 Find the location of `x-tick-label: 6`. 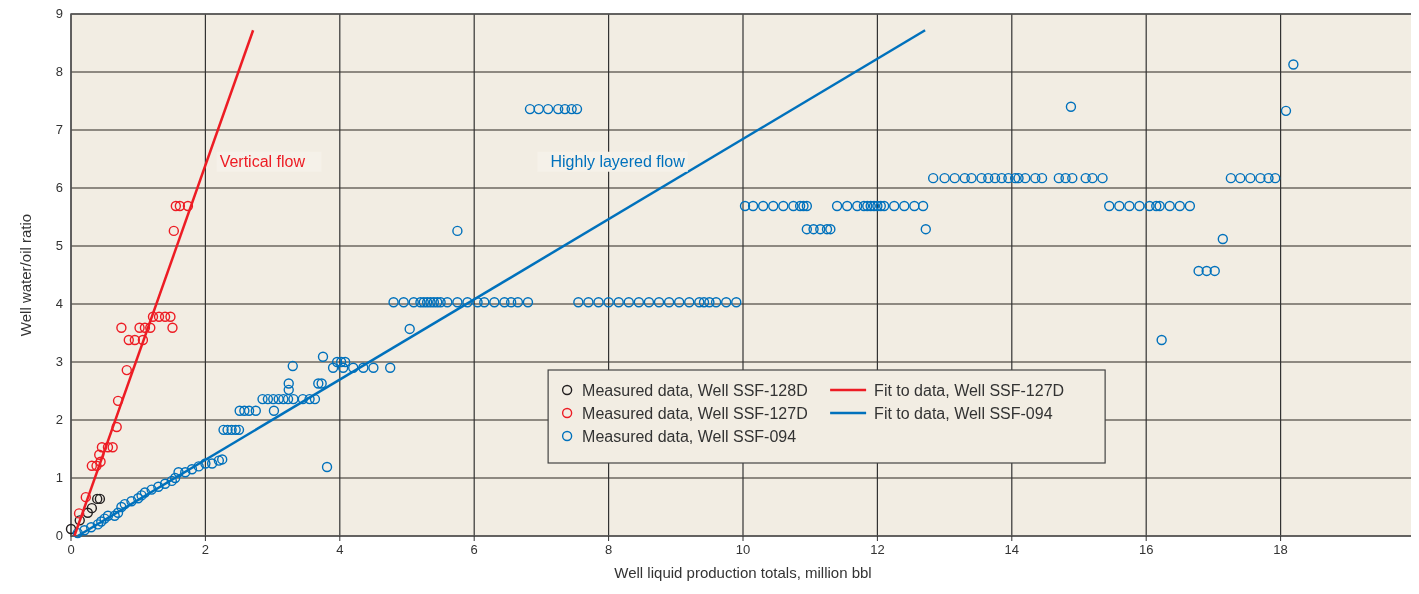

x-tick-label: 6 is located at coordinates (474, 549).